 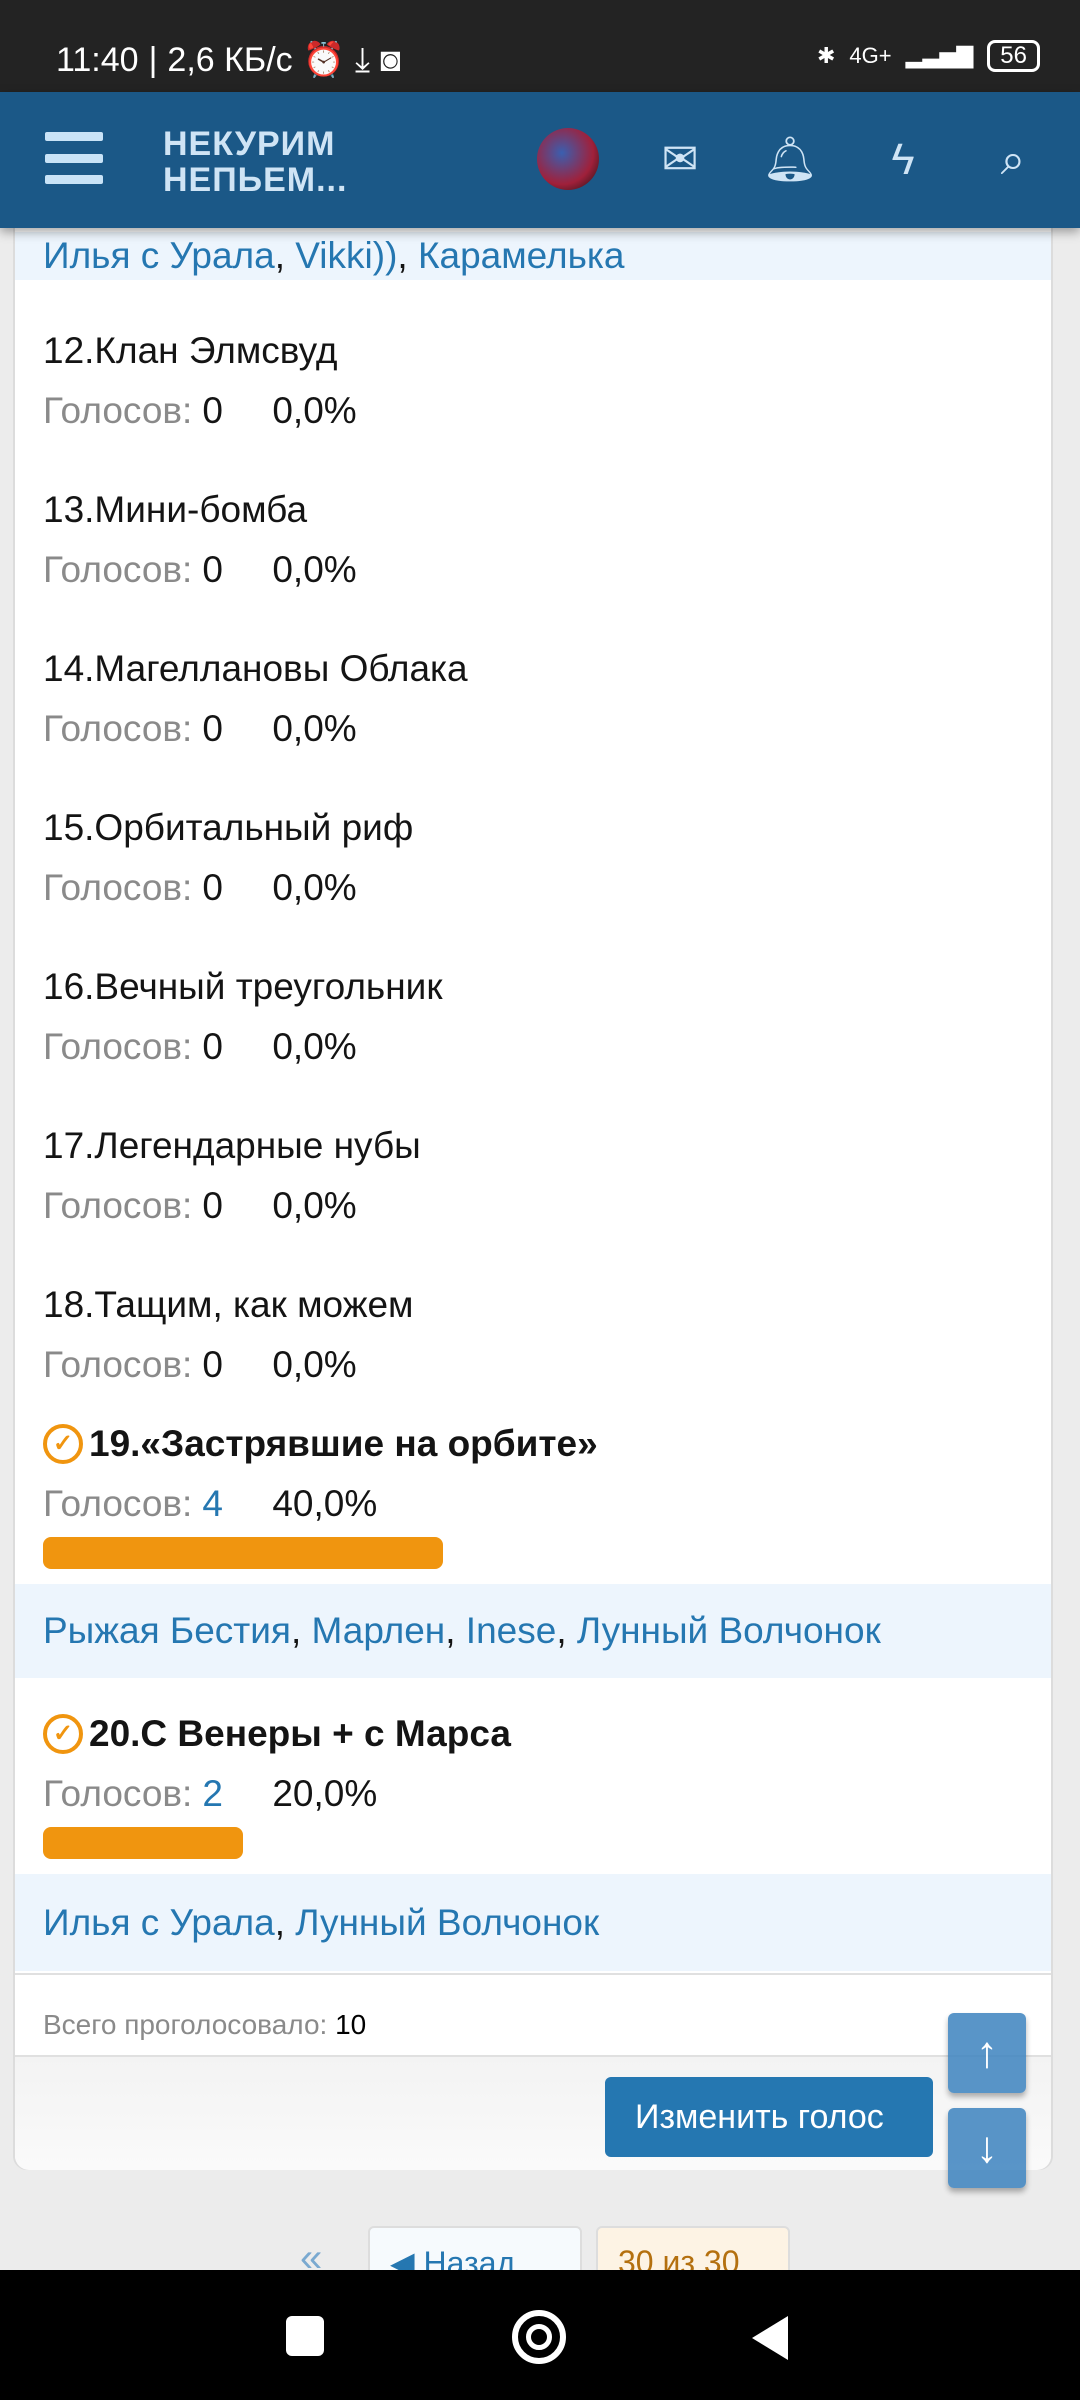 What do you see at coordinates (305, 2336) in the screenshot?
I see `recents-button` at bounding box center [305, 2336].